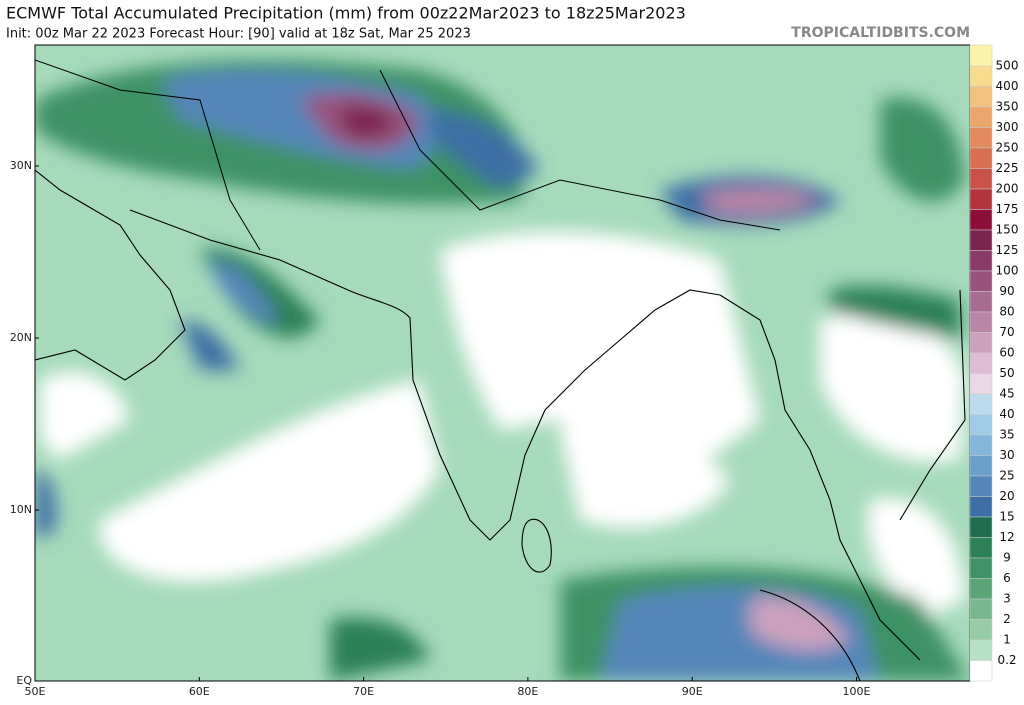 This screenshot has width=1024, height=705. What do you see at coordinates (1006, 353) in the screenshot?
I see `legend-label: 60` at bounding box center [1006, 353].